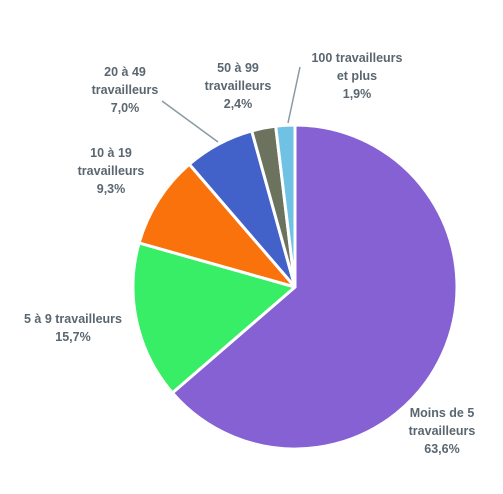 The width and height of the screenshot is (503, 494). I want to click on slice-label-line-1-0: 5 à 9 travailleurs, so click(73, 319).